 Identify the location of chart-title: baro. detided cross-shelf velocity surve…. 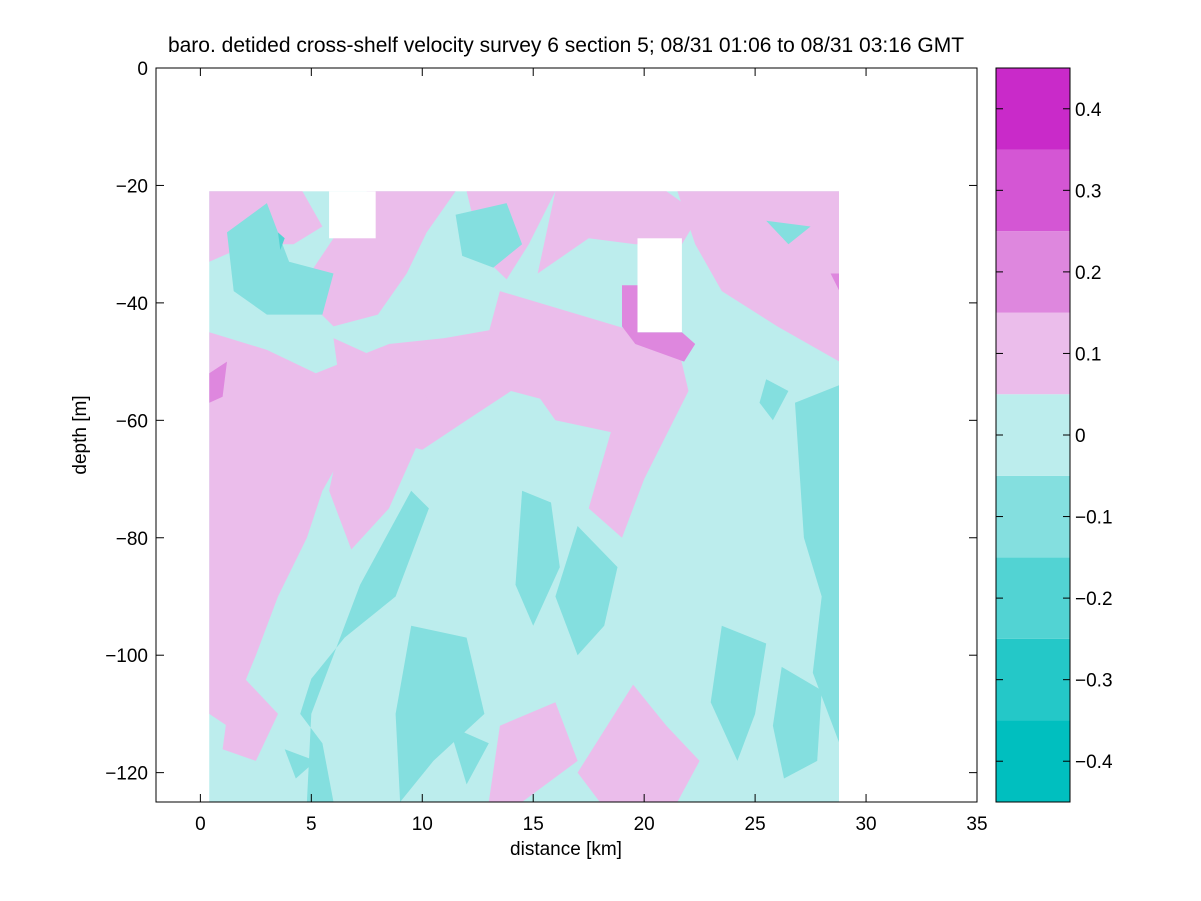
(566, 45).